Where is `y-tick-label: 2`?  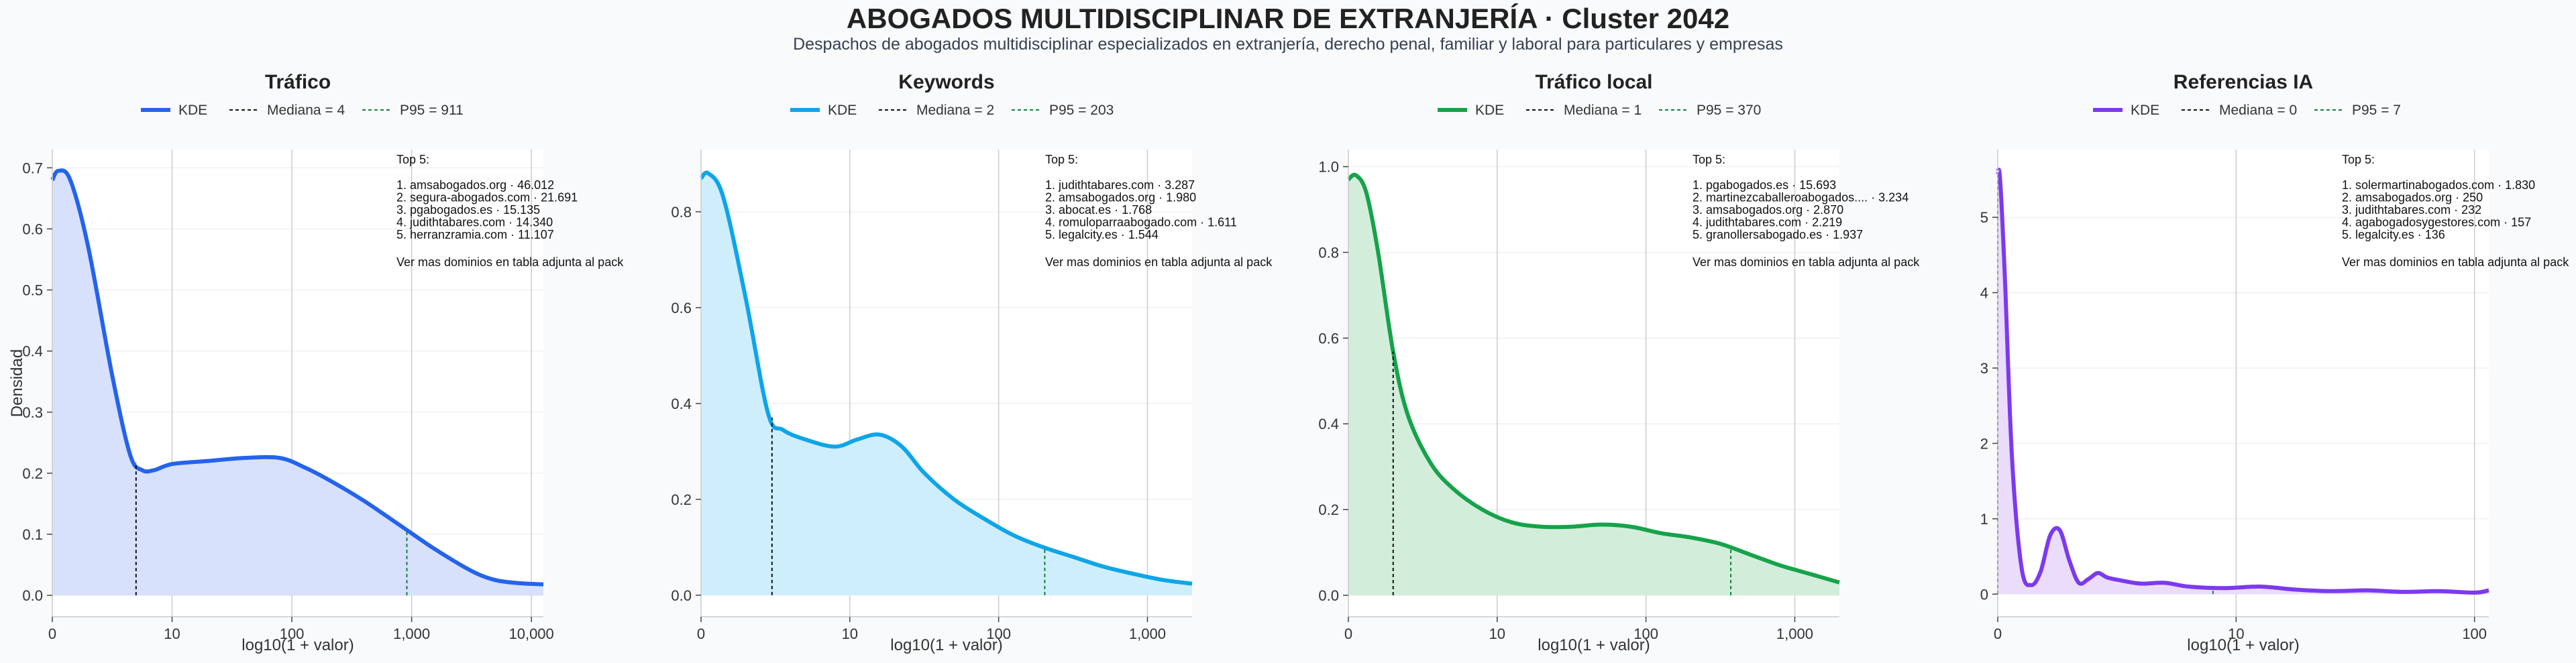 y-tick-label: 2 is located at coordinates (1984, 444).